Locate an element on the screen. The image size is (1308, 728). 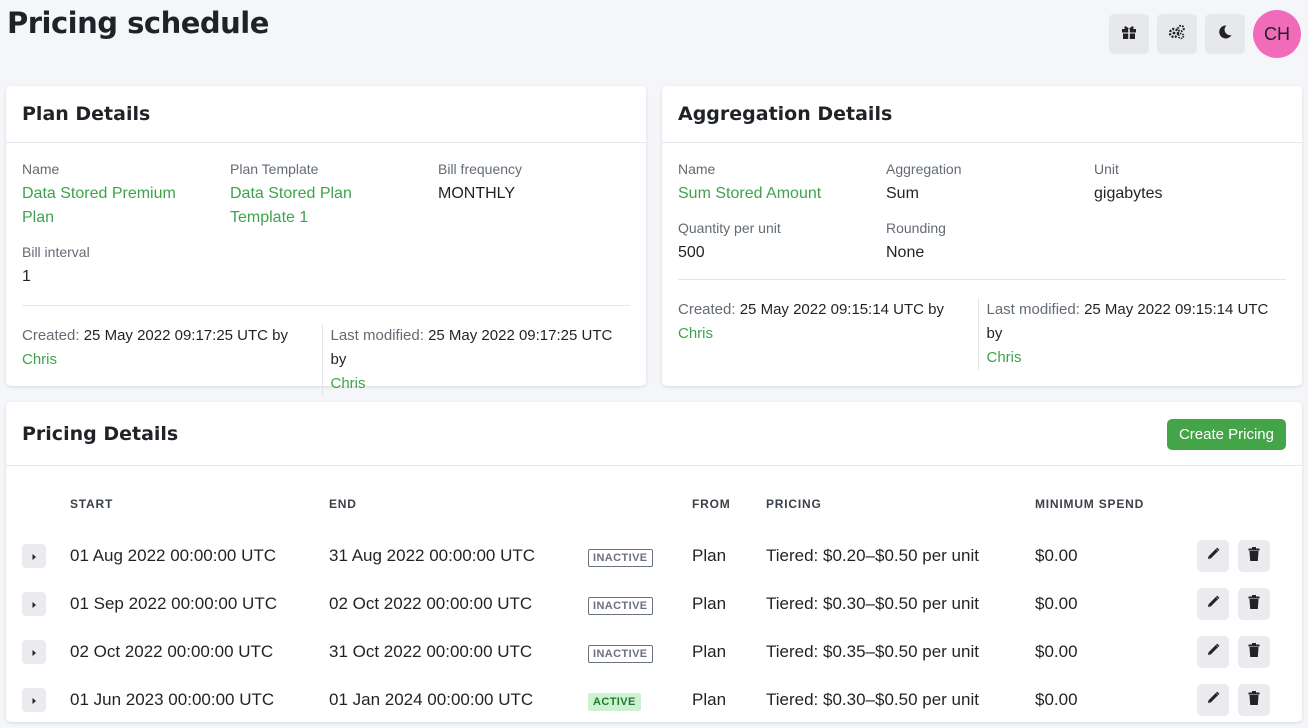
settings-icon is located at coordinates (1177, 34).